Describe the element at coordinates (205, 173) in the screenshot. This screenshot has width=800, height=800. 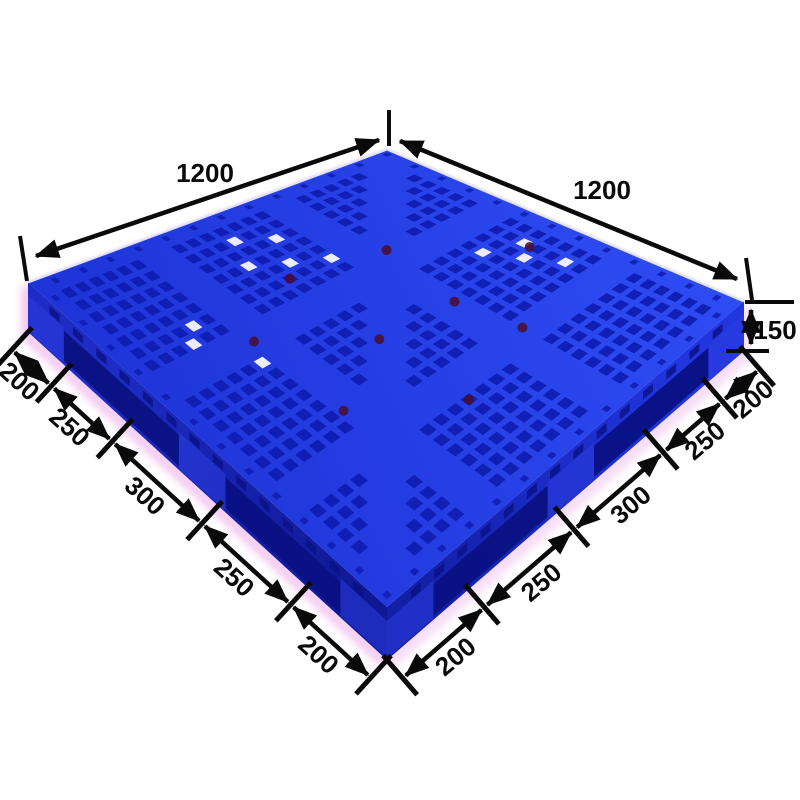
I see `dim-label-top-left-1200: 1200` at that location.